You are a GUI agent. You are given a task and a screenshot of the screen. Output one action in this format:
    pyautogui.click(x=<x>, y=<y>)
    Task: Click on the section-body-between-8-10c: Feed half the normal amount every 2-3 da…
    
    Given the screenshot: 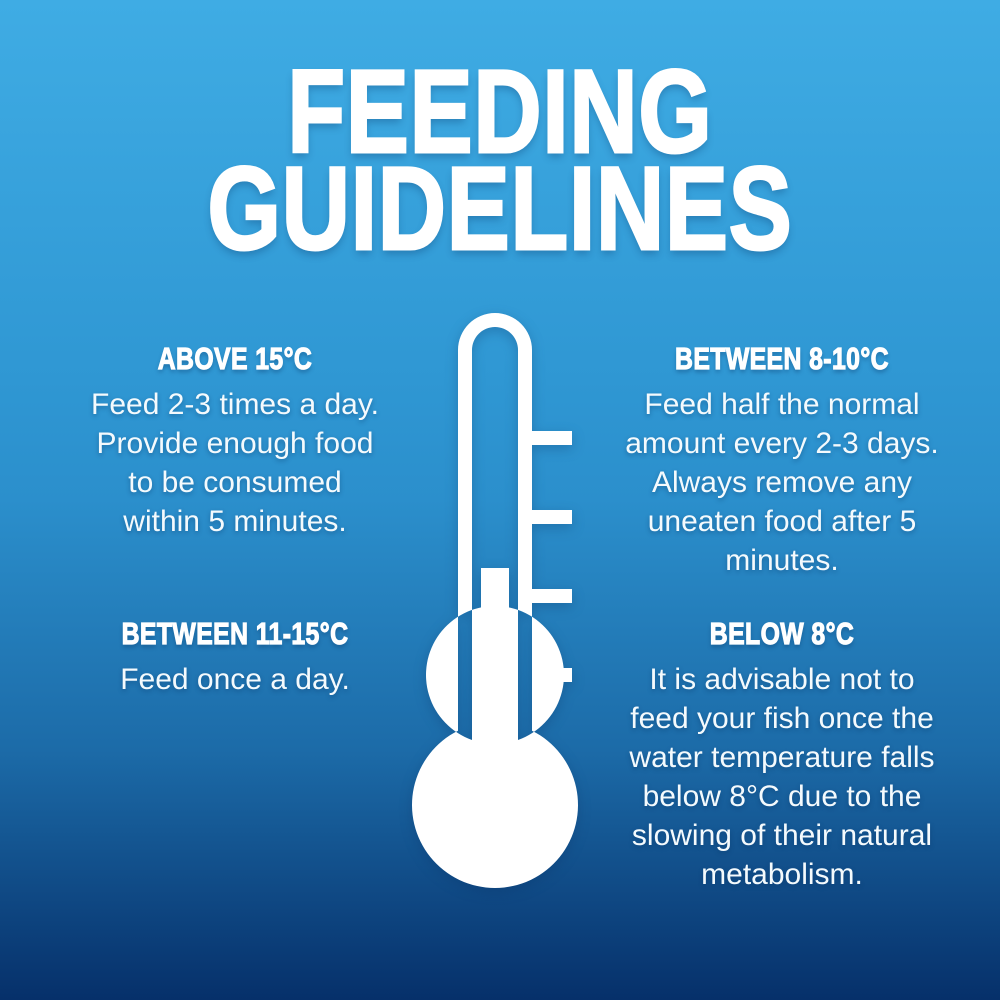 What is the action you would take?
    pyautogui.click(x=782, y=482)
    